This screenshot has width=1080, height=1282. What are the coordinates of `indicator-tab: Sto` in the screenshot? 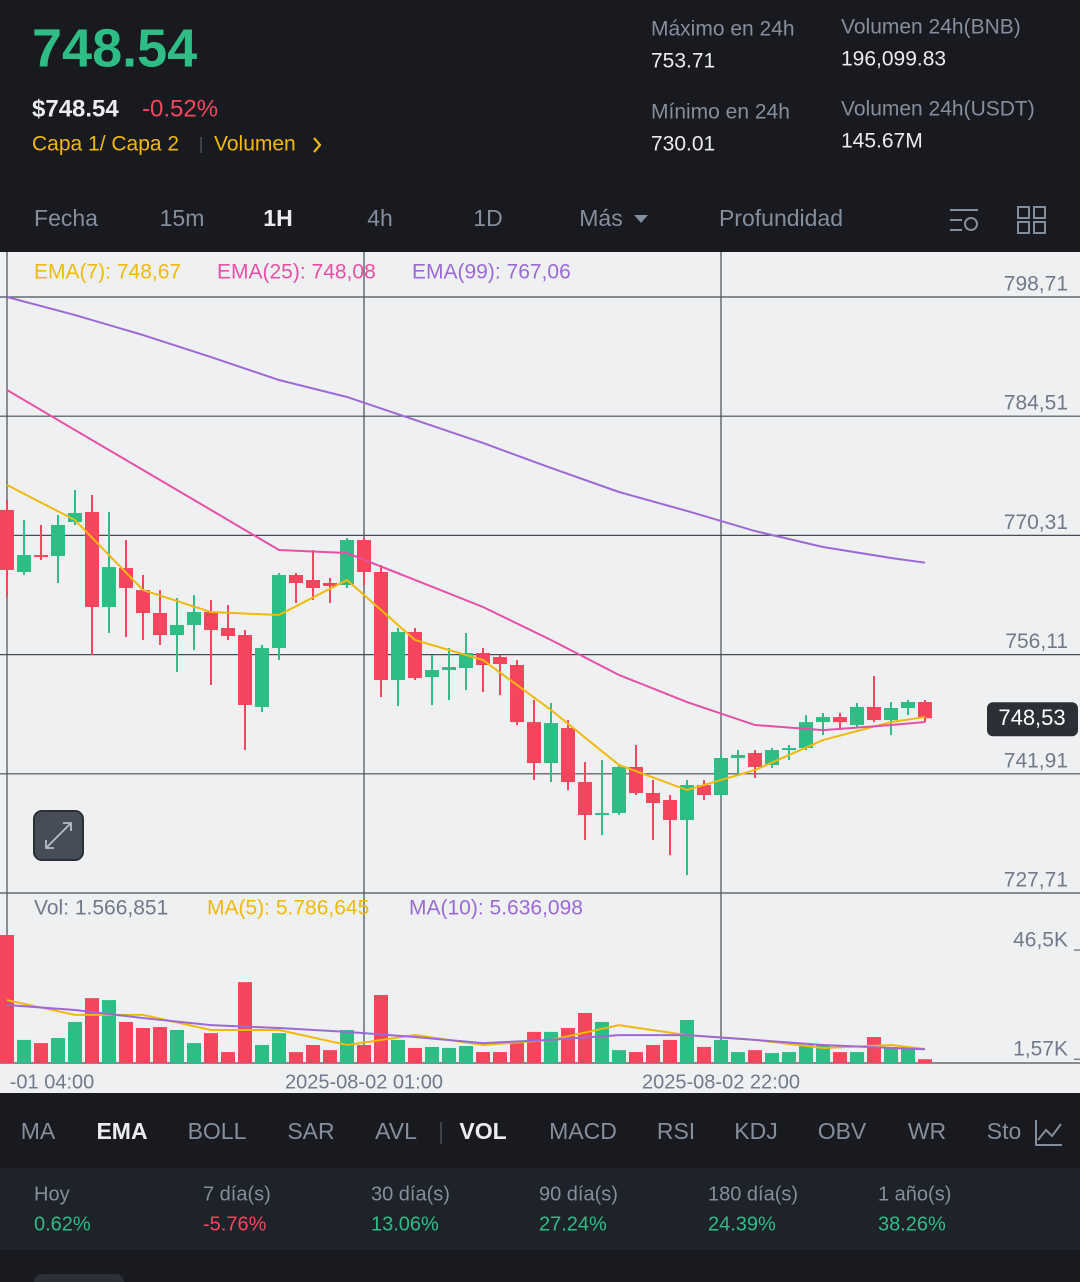 It's located at (1004, 1131).